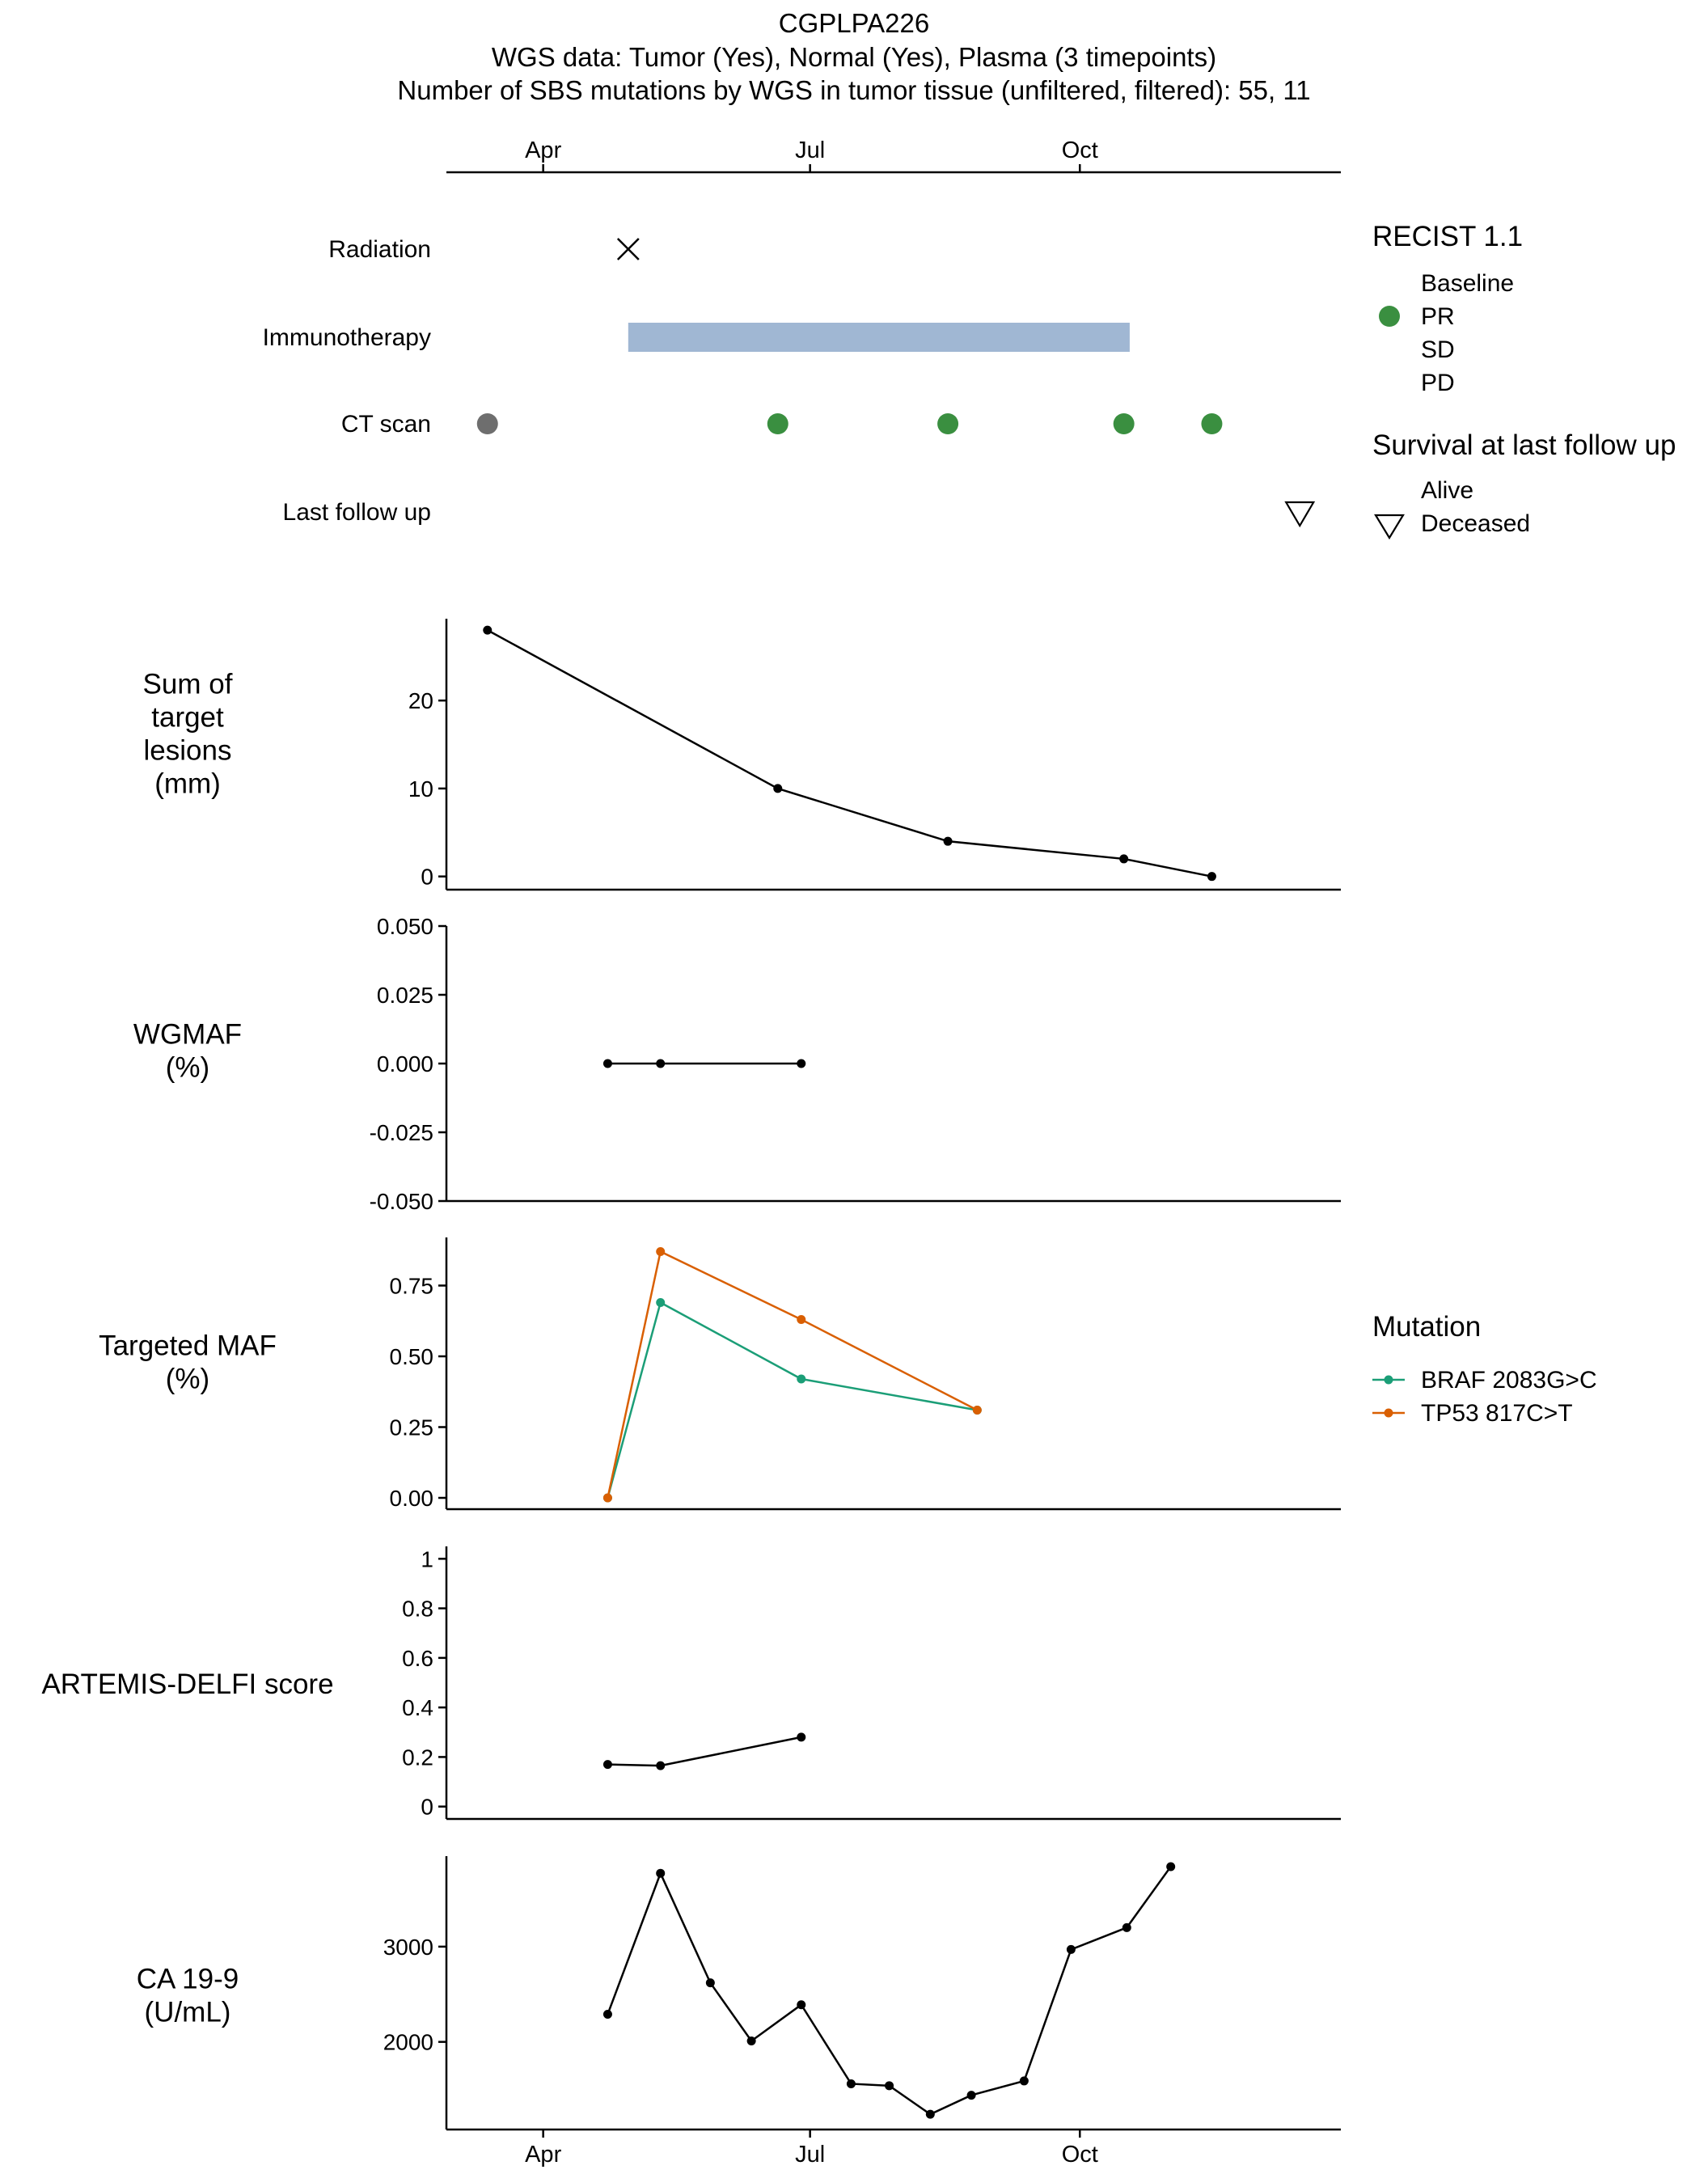  Describe the element at coordinates (1438, 383) in the screenshot. I see `legend-recist-label: PD` at that location.